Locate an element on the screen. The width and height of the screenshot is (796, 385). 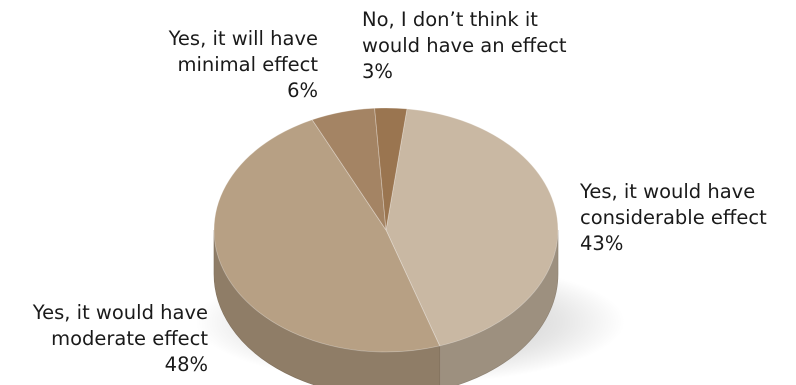
slice-label-moderate-line2: moderate effect is located at coordinates (129, 338).